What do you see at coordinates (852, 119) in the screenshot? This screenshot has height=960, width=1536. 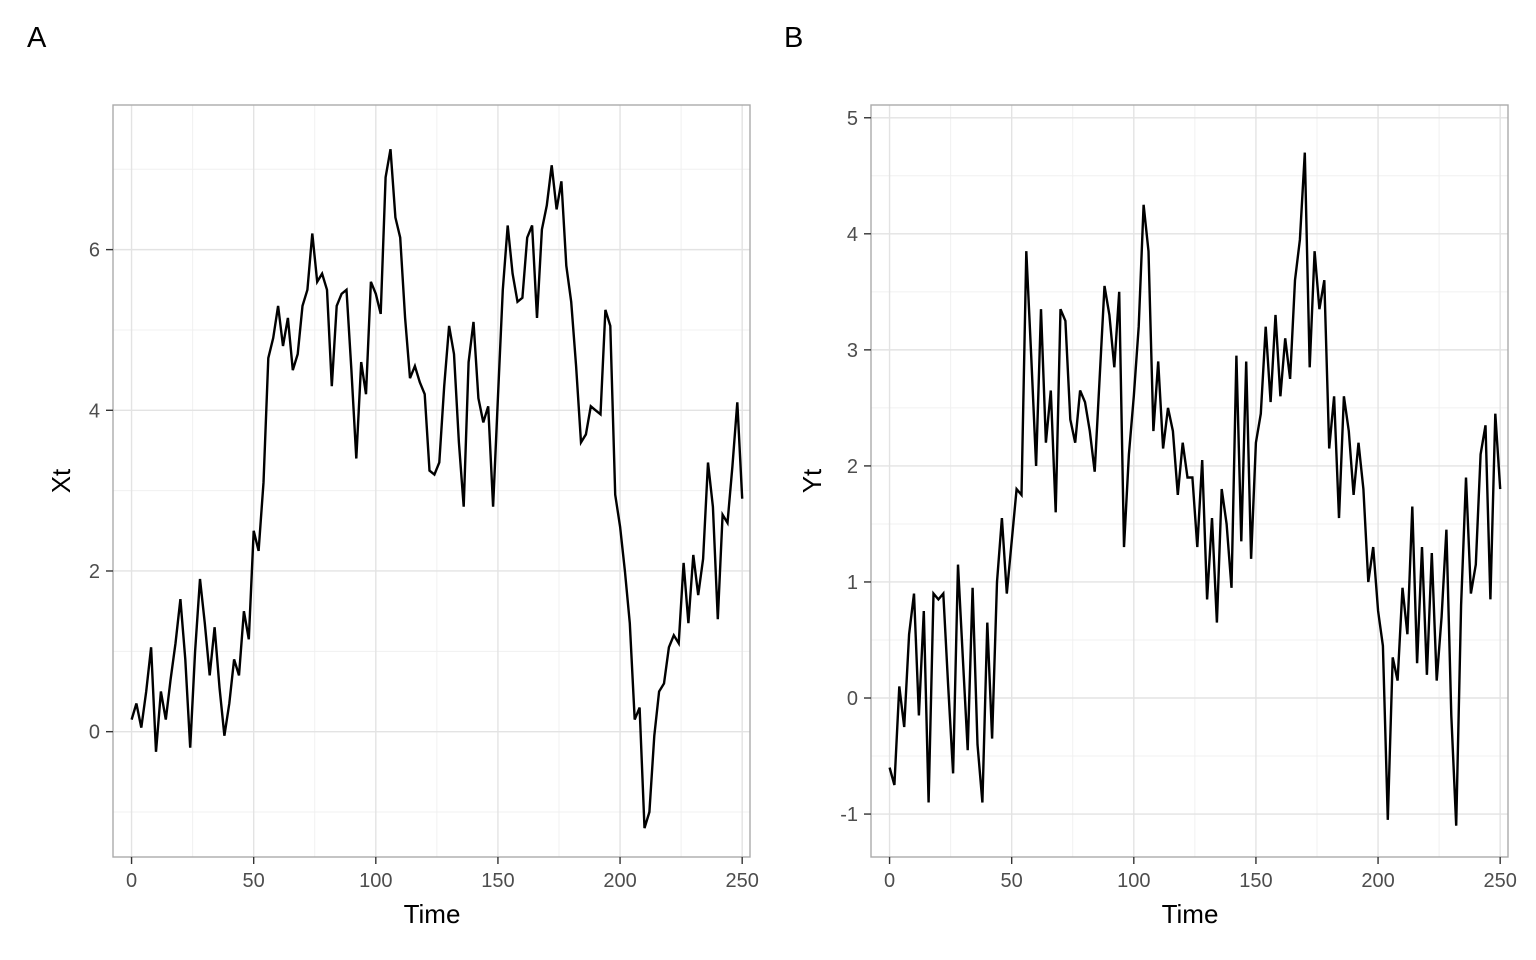 I see `y-tick-label: 5` at bounding box center [852, 119].